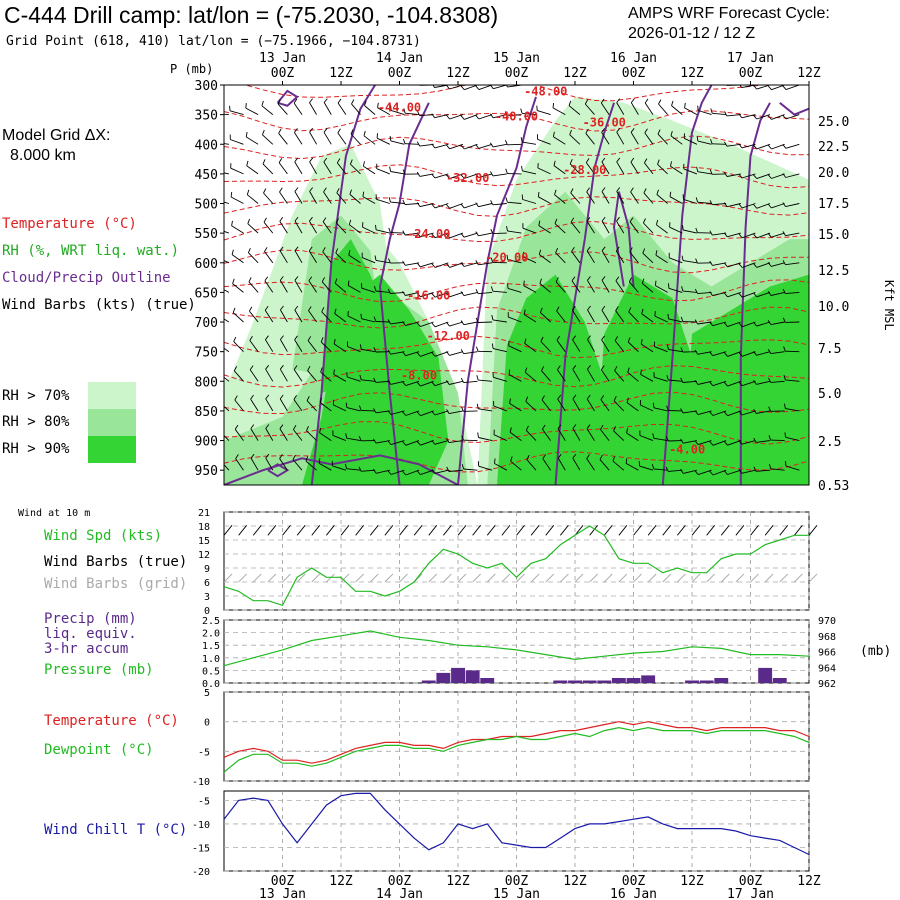  What do you see at coordinates (889, 305) in the screenshot?
I see `height-axis-label: Kft MSL` at bounding box center [889, 305].